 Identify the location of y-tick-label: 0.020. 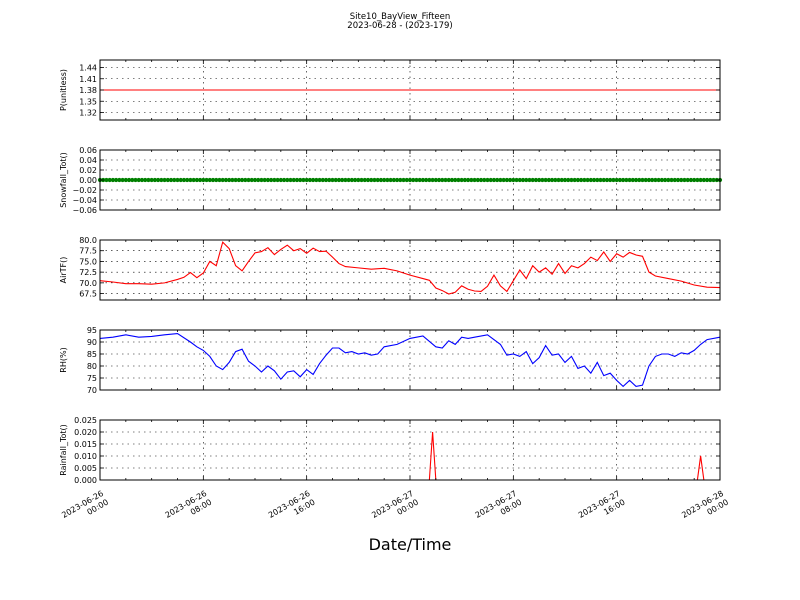
(85, 432).